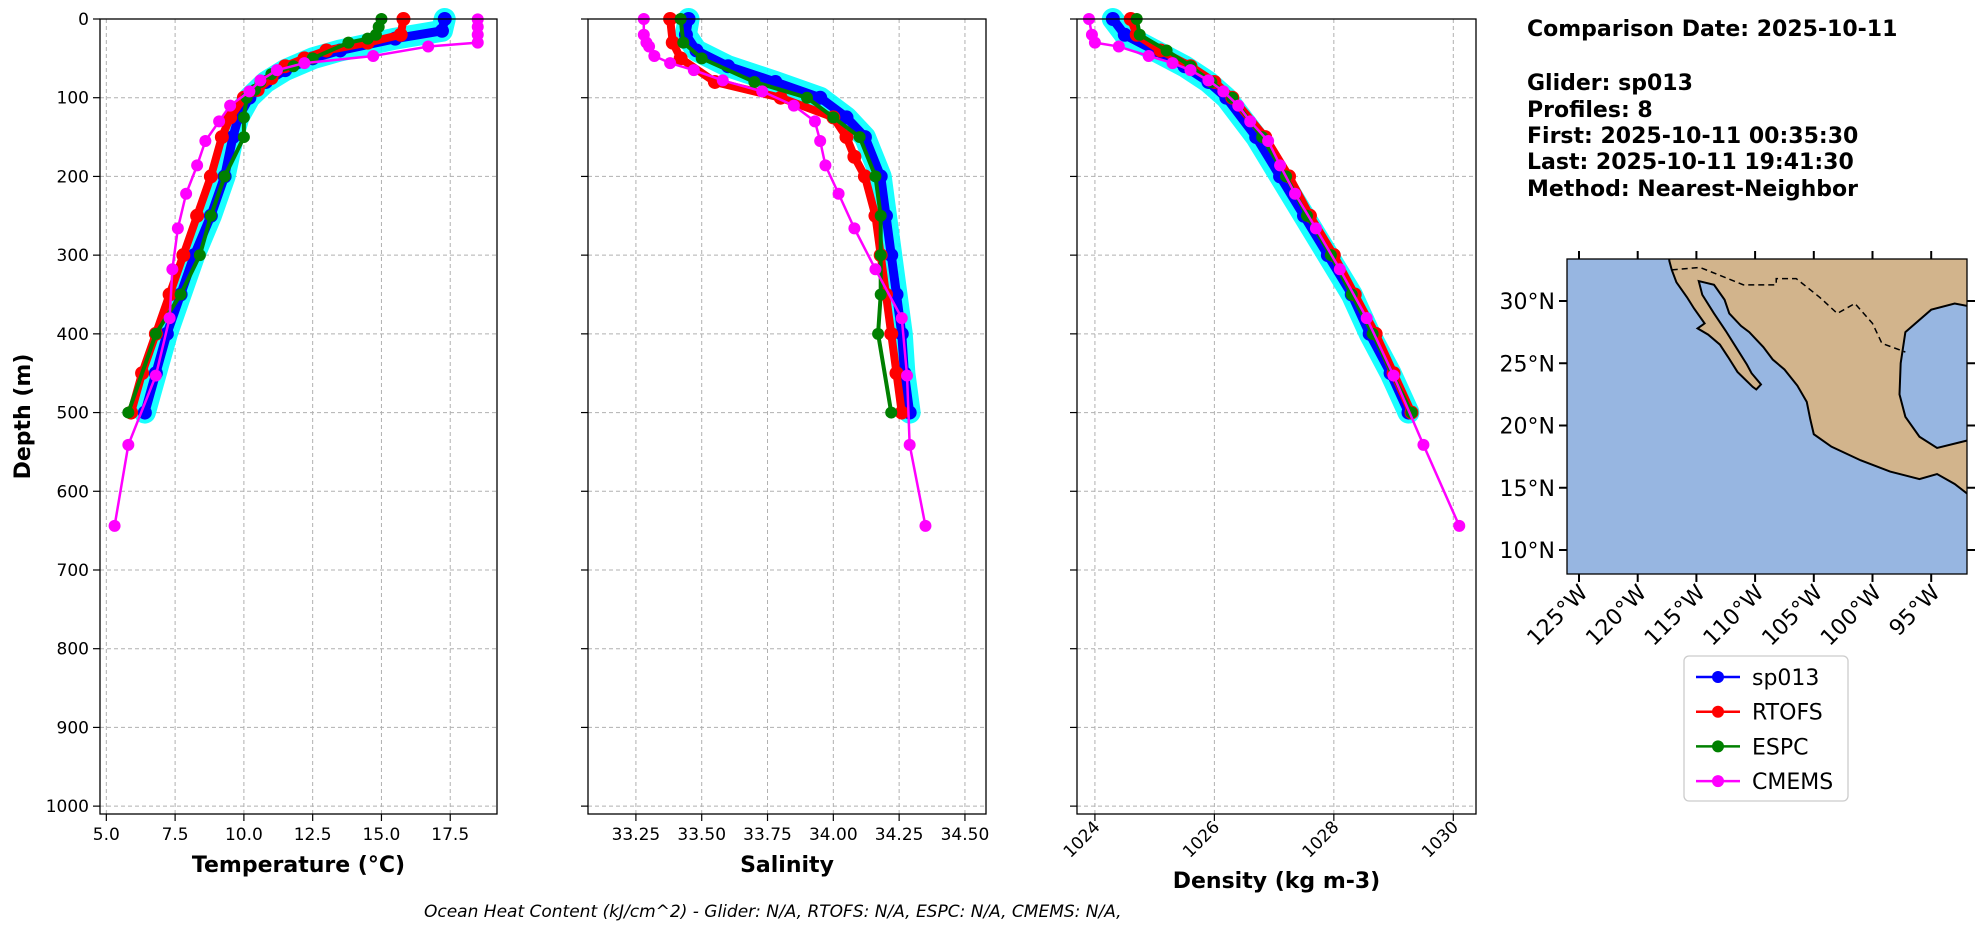 The image size is (1978, 938). Describe the element at coordinates (313, 835) in the screenshot. I see `x-tick-label: 12.5` at that location.